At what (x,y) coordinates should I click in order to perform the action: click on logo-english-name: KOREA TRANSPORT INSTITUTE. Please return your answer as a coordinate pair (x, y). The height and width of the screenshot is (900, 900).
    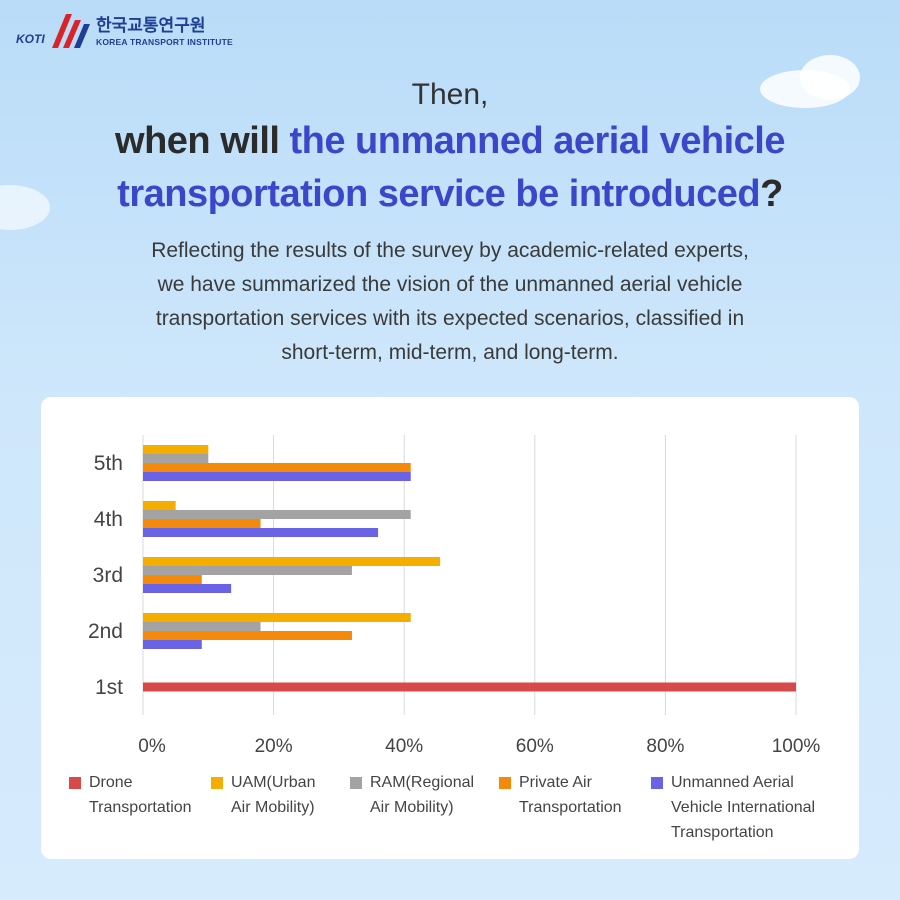
    Looking at the image, I should click on (164, 41).